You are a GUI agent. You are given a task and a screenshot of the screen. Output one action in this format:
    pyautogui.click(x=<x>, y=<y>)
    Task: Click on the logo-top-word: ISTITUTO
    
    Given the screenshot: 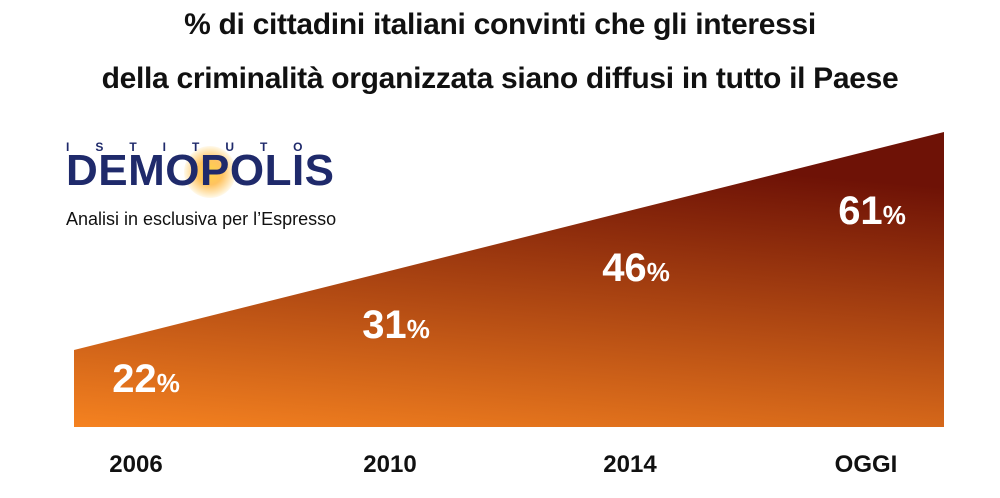 What is the action you would take?
    pyautogui.click(x=197, y=147)
    